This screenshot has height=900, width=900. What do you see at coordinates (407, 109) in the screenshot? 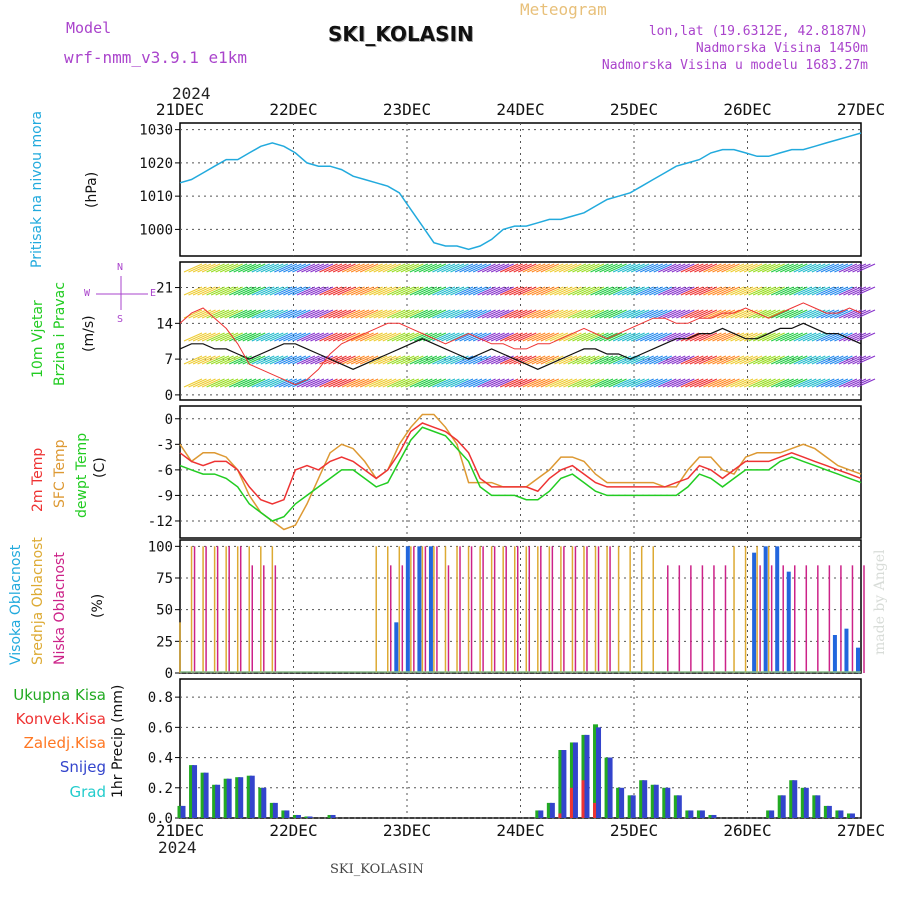
I see `x-tick-label-top: 23DEC` at bounding box center [407, 109].